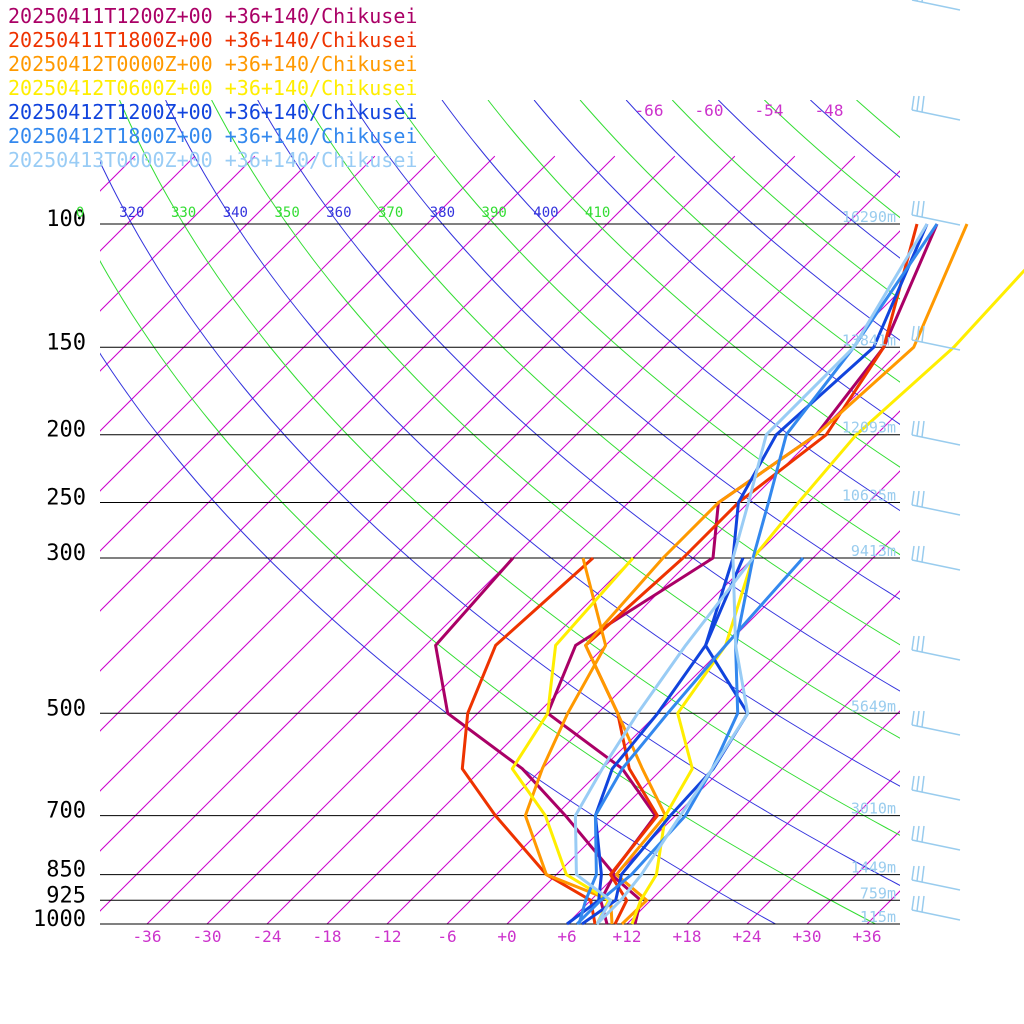 This screenshot has height=1024, width=1024. I want to click on temperature-tick-label: -30, so click(207, 936).